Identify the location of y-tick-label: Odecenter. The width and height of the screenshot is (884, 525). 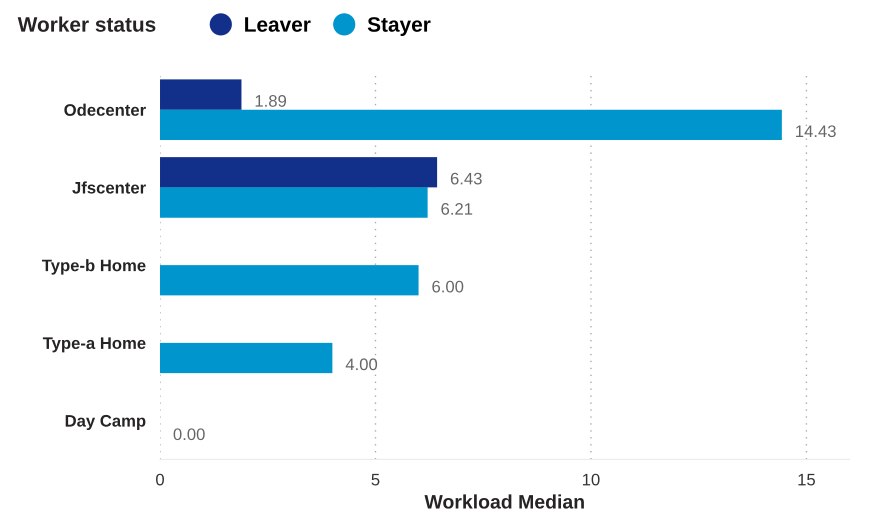
(105, 110).